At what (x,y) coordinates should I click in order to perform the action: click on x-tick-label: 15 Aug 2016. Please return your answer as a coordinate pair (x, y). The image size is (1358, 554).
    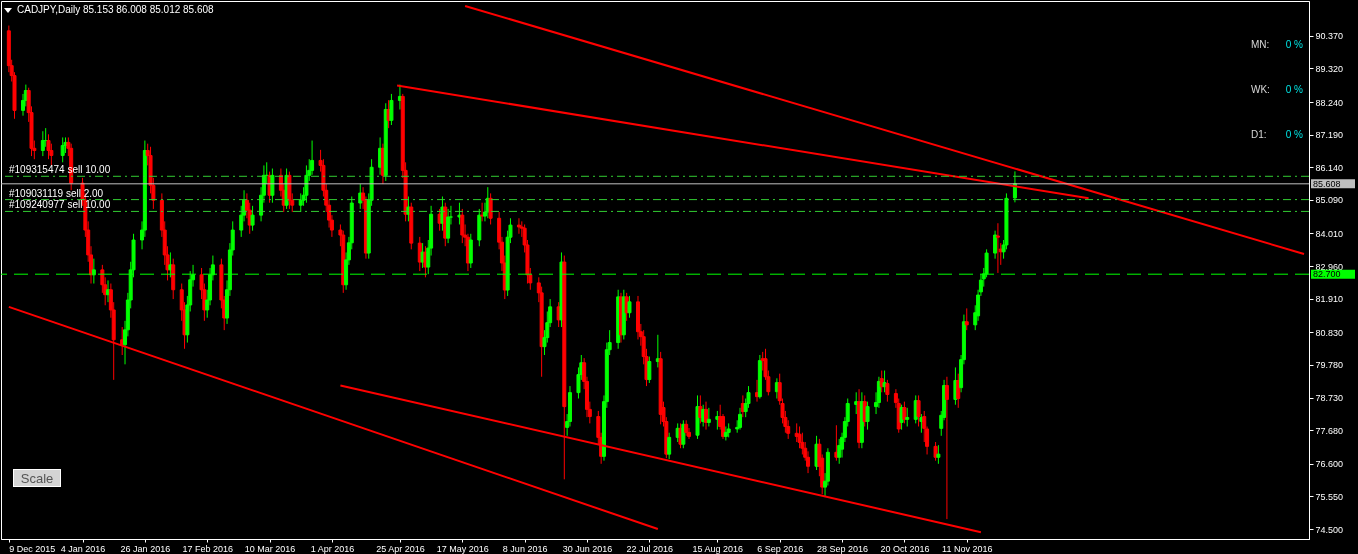
    Looking at the image, I should click on (718, 548).